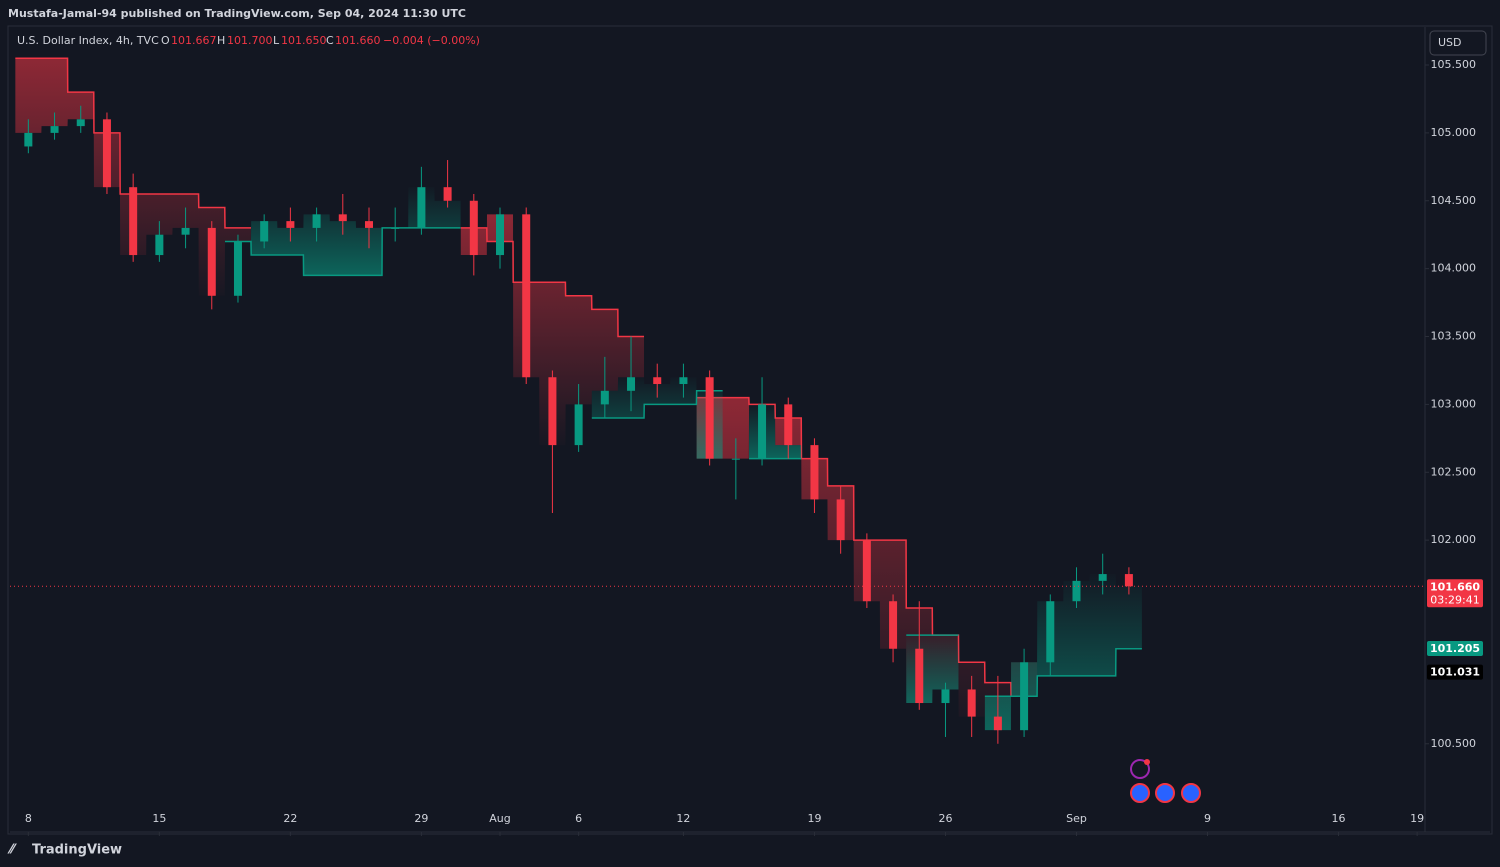 Image resolution: width=1500 pixels, height=867 pixels. Describe the element at coordinates (1076, 818) in the screenshot. I see `x-tick-label: Sep` at that location.